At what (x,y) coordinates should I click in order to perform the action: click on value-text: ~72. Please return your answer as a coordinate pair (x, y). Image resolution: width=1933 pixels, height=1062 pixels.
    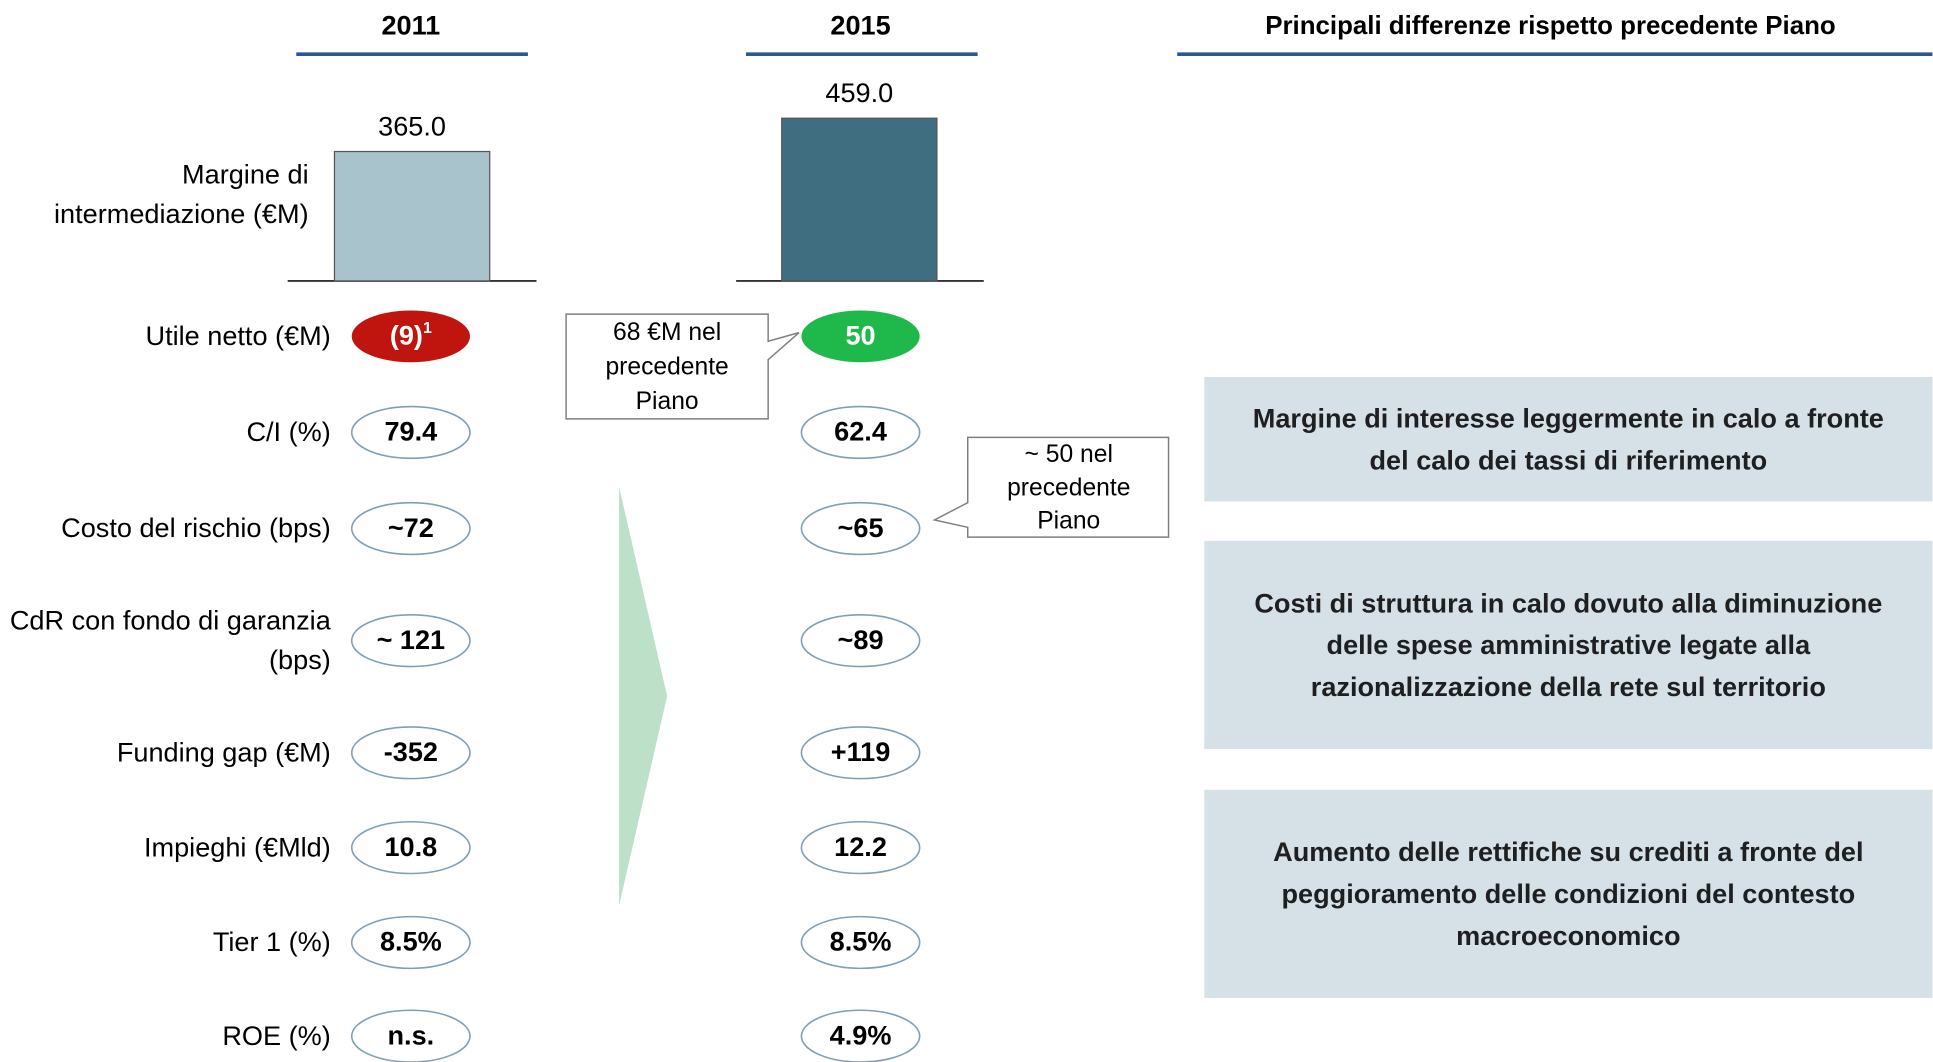
    Looking at the image, I should click on (411, 527).